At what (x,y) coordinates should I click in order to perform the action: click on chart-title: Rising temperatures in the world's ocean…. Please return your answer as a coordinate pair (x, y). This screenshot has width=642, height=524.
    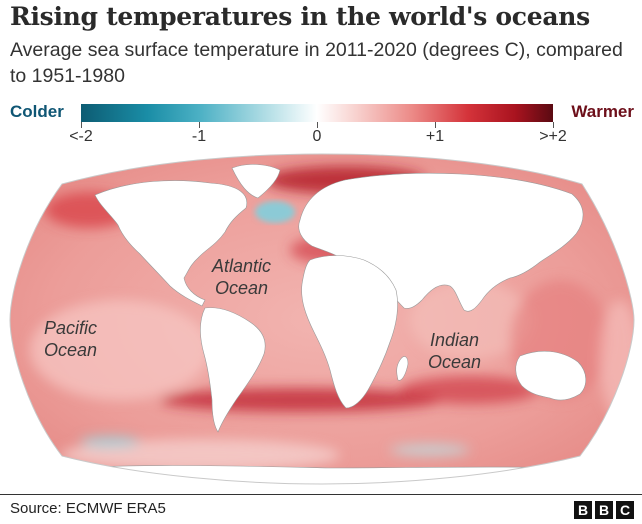
    Looking at the image, I should click on (300, 16).